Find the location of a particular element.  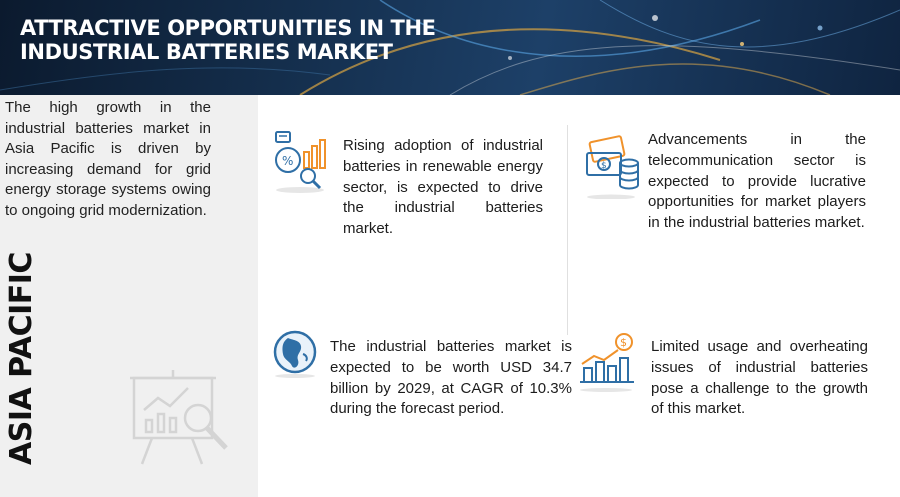

title-line-2: INDUSTRIAL BATTERIES MARKET is located at coordinates (206, 52).